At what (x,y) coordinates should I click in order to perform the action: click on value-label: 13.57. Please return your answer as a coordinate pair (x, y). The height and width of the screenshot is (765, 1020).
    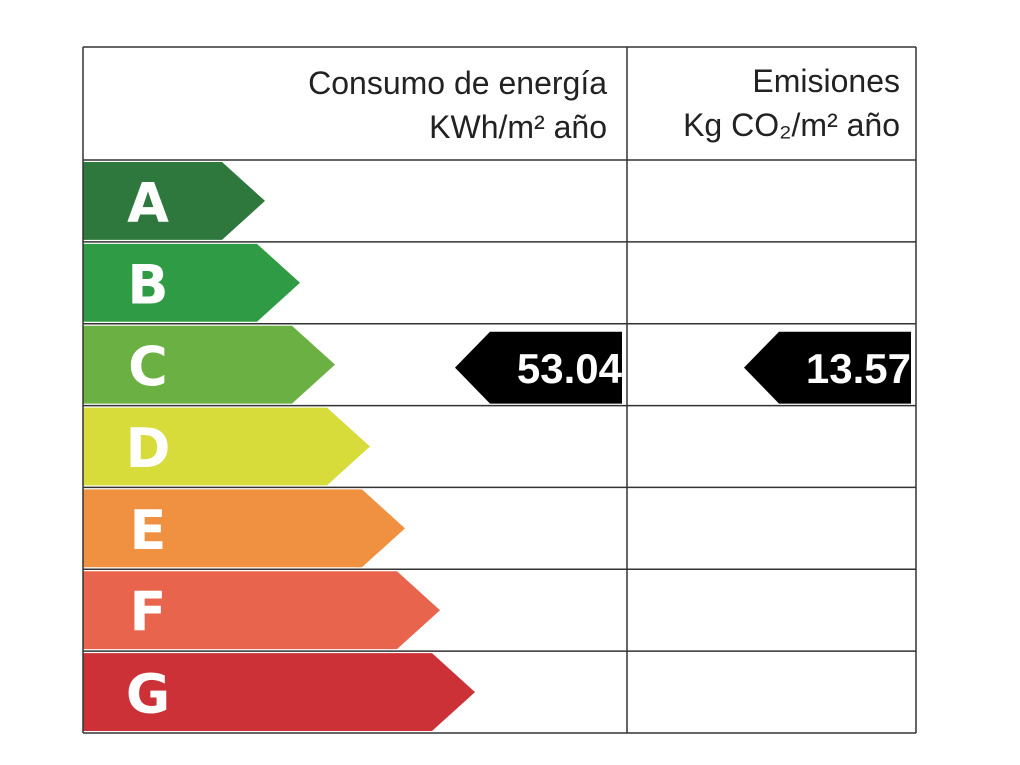
    Looking at the image, I should click on (858, 368).